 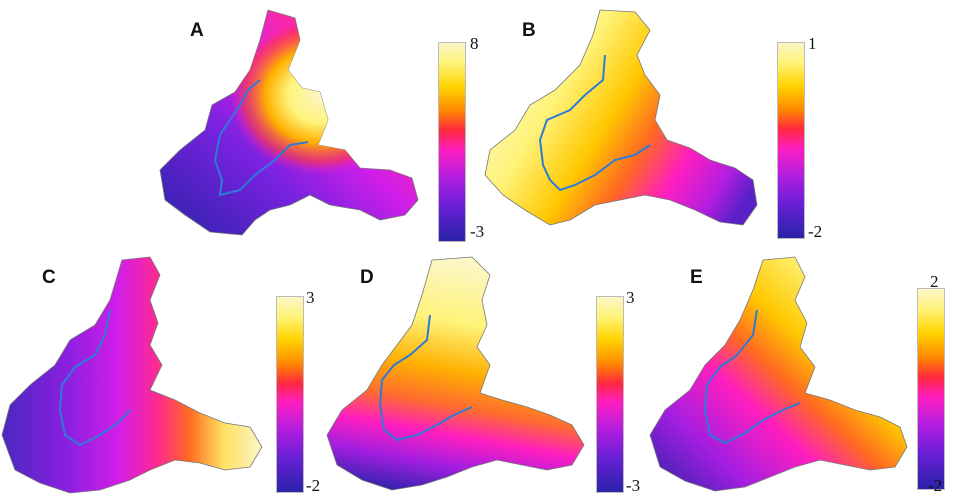 I want to click on colorbar-d-min: -3, so click(x=633, y=485).